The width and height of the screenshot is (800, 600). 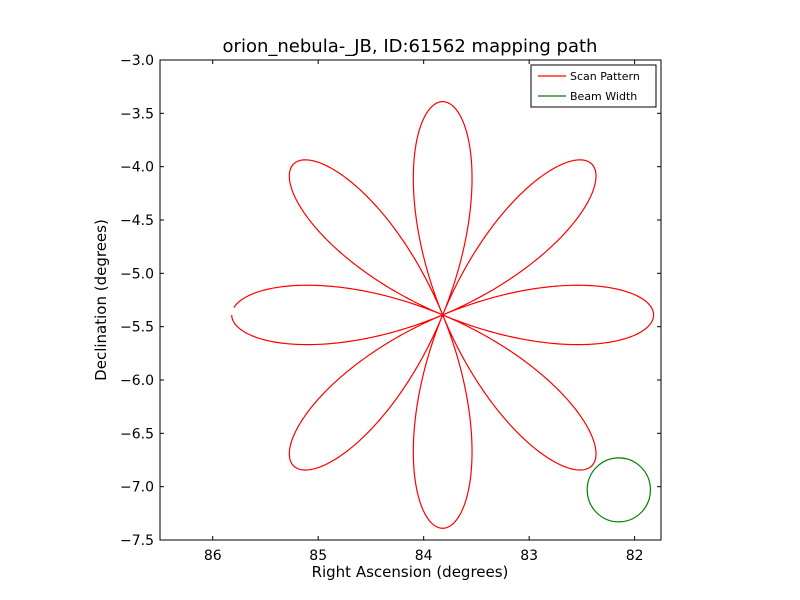 What do you see at coordinates (424, 556) in the screenshot?
I see `x-tick-label: 84` at bounding box center [424, 556].